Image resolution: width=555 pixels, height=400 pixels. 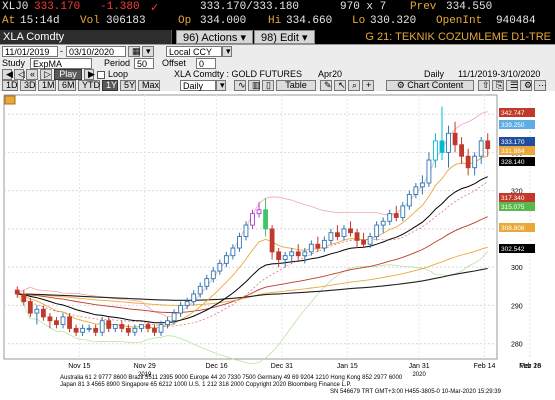 I want to click on calendar-icon: ▦, so click(x=134, y=51).